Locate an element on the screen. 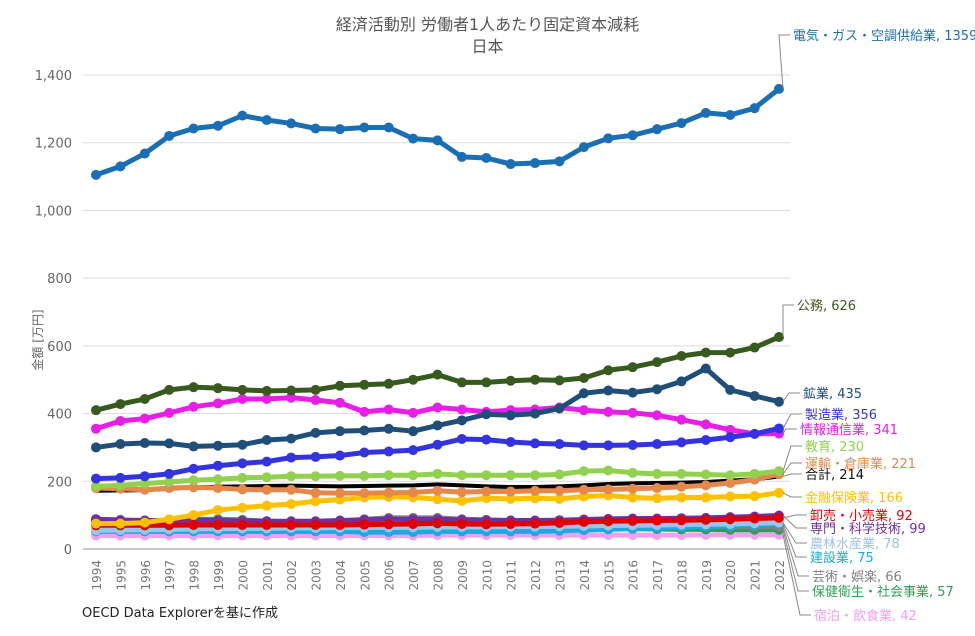 The height and width of the screenshot is (636, 975). y-tick-label: 0 is located at coordinates (68, 550).